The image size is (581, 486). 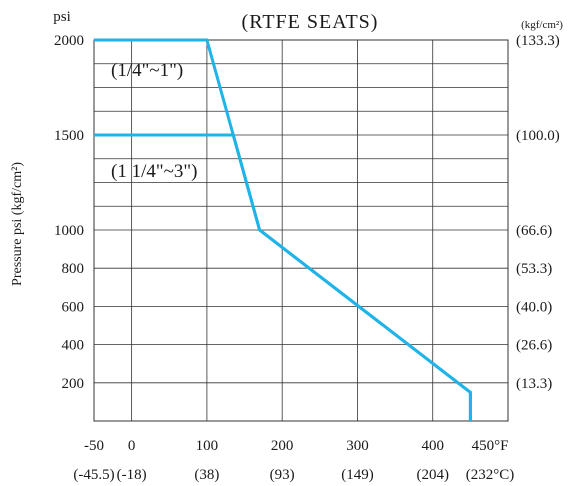 What do you see at coordinates (542, 25) in the screenshot?
I see `y2-unit-top-label: (kgf/cm²)` at bounding box center [542, 25].